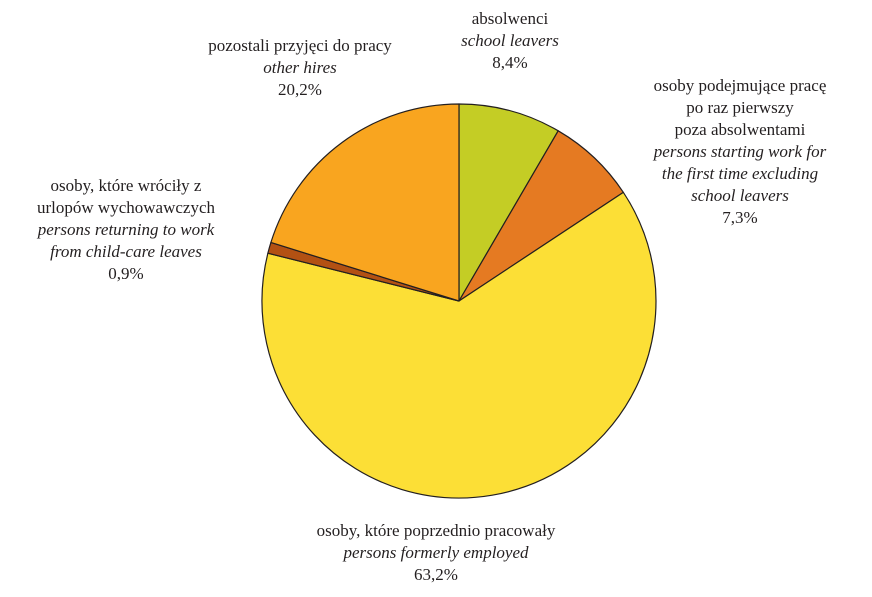 This screenshot has height=597, width=872. What do you see at coordinates (436, 574) in the screenshot?
I see `label-formerly-employed-pct: 63,2%` at bounding box center [436, 574].